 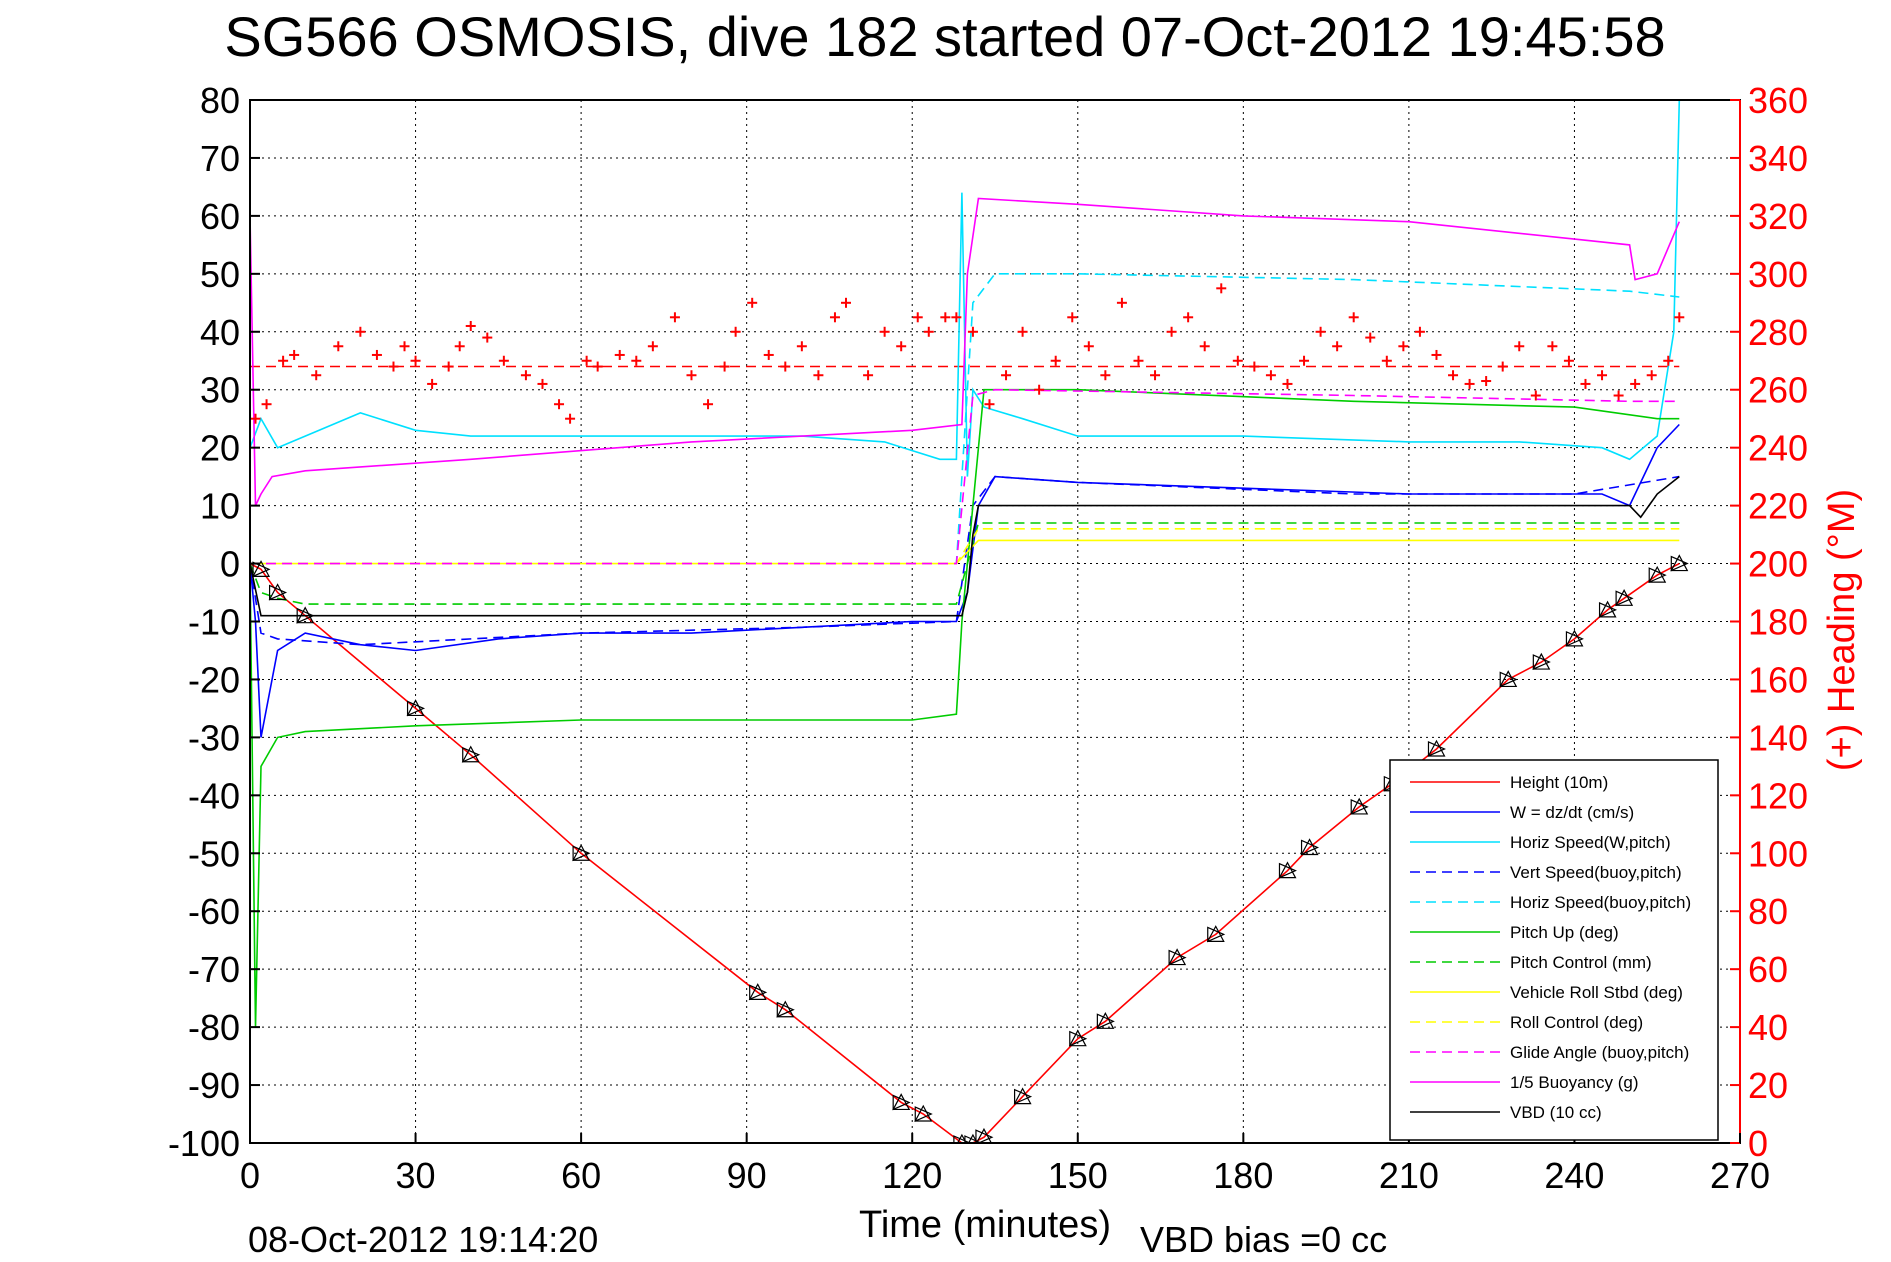 I want to click on right-tick-label: 100, so click(x=1778, y=853).